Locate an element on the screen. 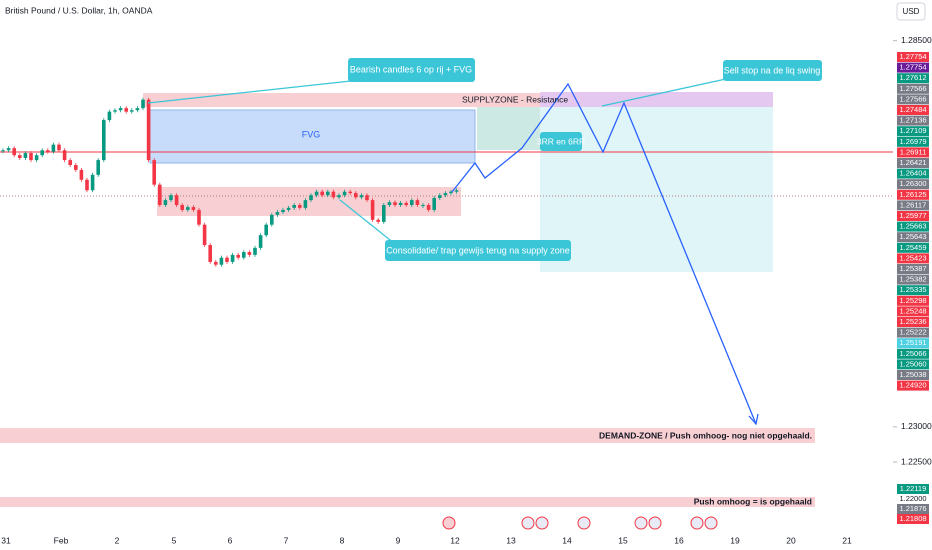 This screenshot has width=932, height=550. price-label: 1.27566 is located at coordinates (912, 98).